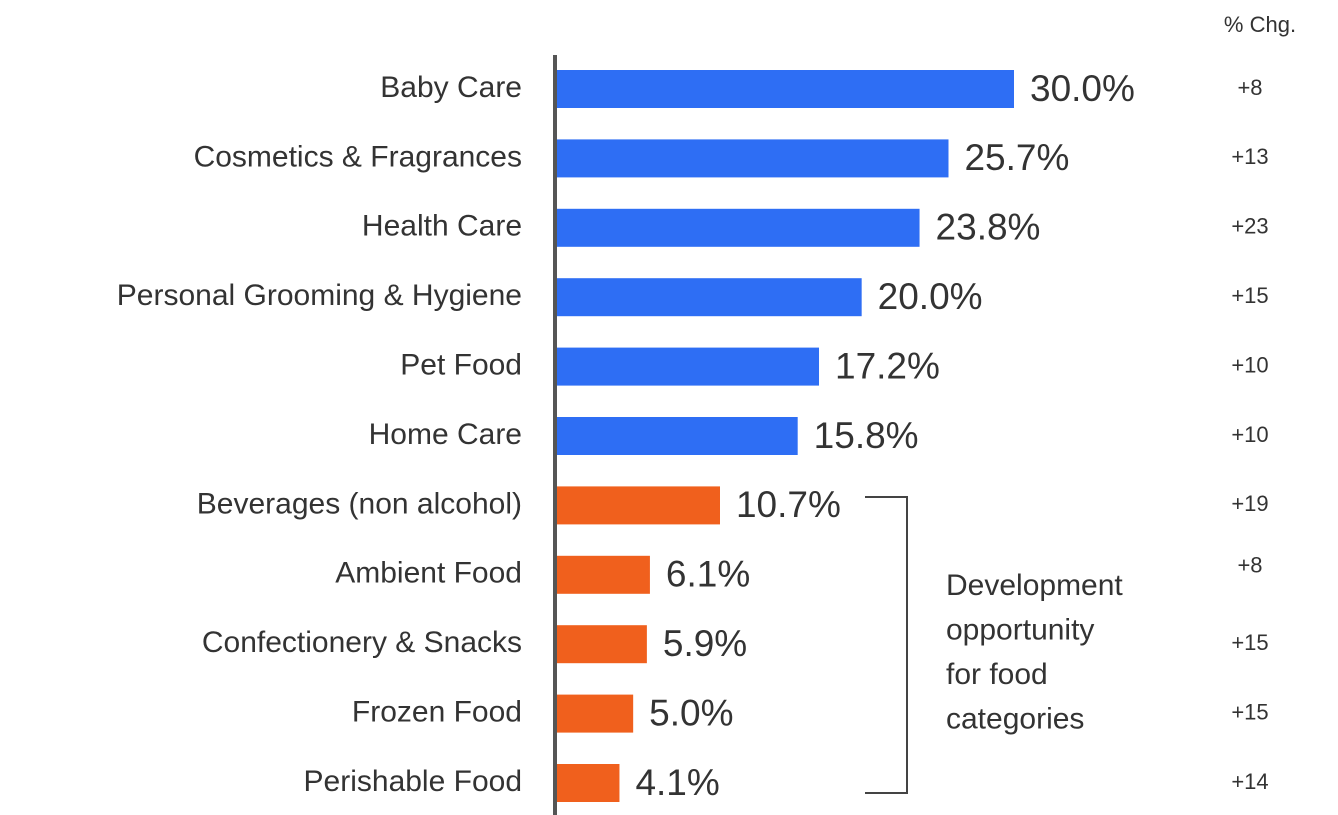  What do you see at coordinates (1260, 24) in the screenshot?
I see `change-header: % Chg.` at bounding box center [1260, 24].